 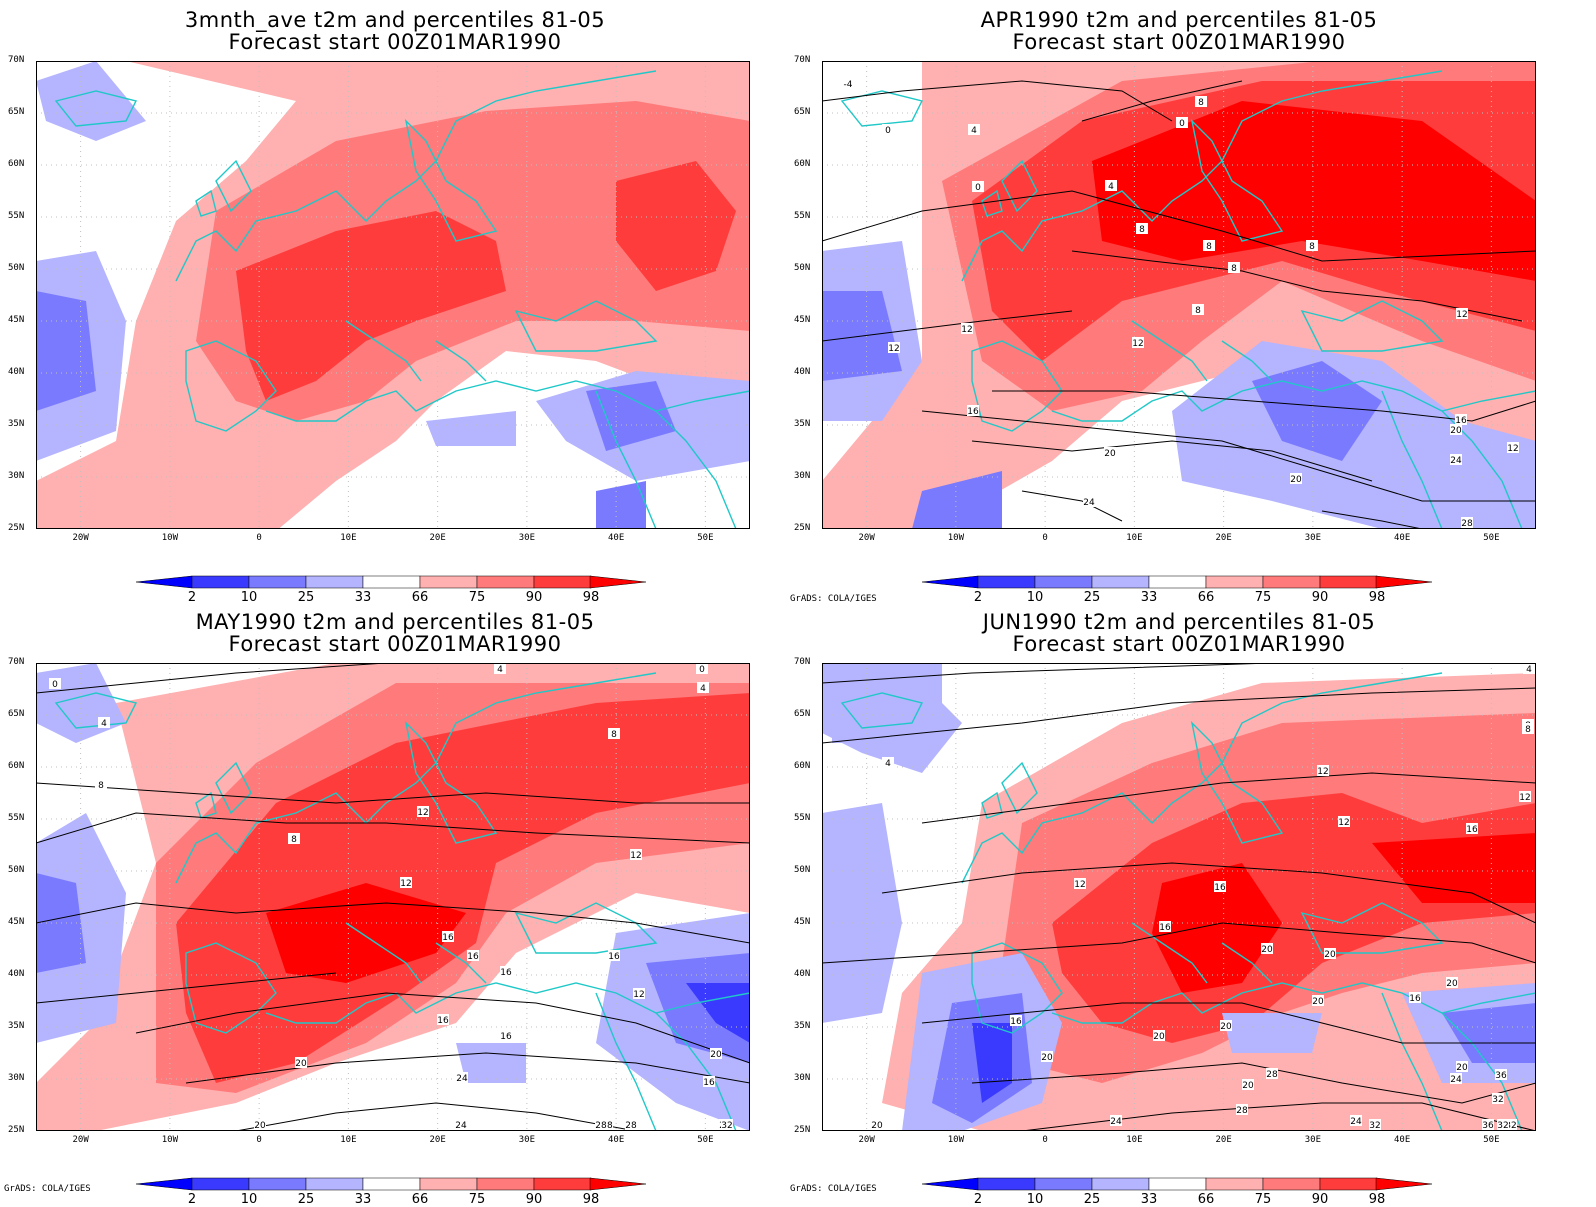 What do you see at coordinates (802, 714) in the screenshot?
I see `latitude-label: 65N` at bounding box center [802, 714].